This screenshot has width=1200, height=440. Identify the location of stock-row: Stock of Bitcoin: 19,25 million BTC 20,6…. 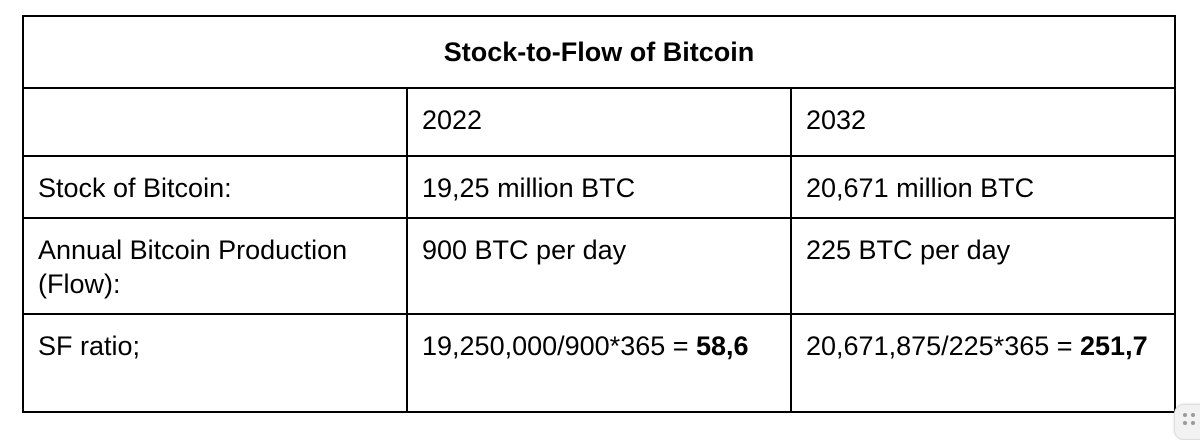
(599, 187).